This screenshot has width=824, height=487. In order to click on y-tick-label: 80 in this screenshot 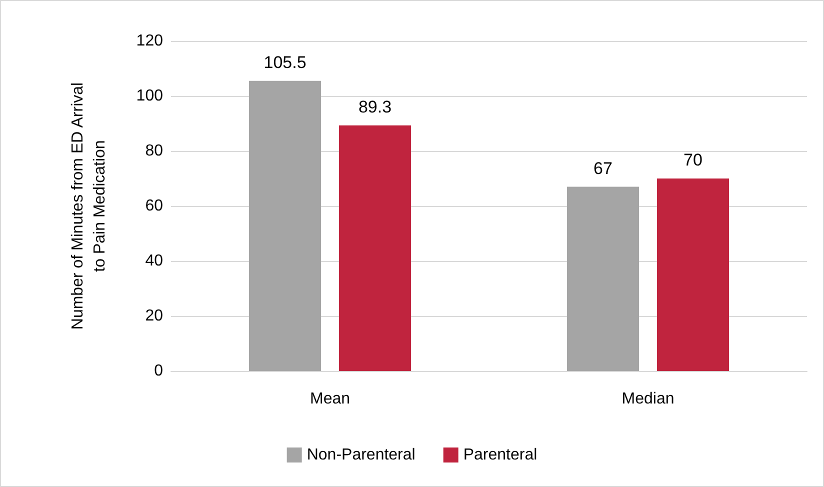, I will do `click(154, 151)`.